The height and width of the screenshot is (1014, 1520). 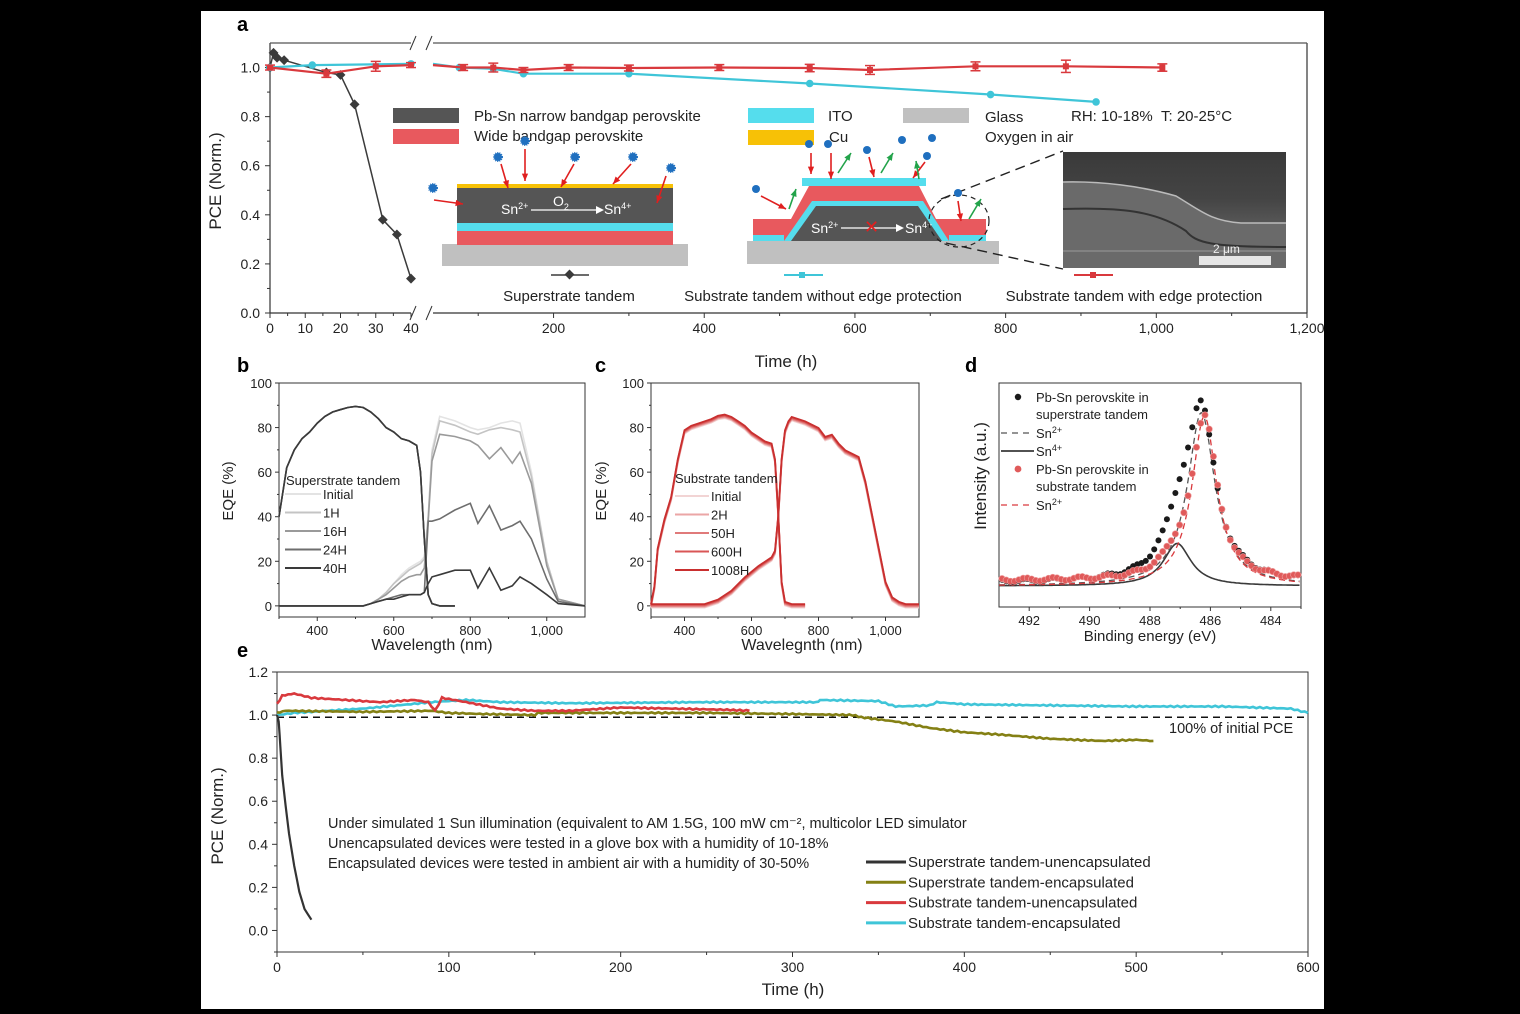 What do you see at coordinates (1134, 296) in the screenshot?
I see `legend-label-substrate-edge: Substrate tandem with edge protection` at bounding box center [1134, 296].